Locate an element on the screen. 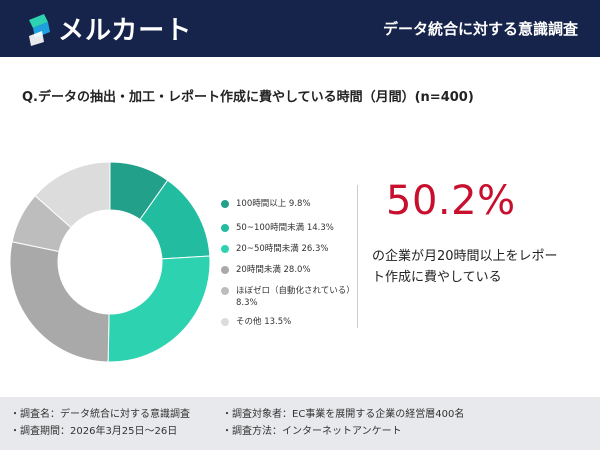 Image resolution: width=600 pixels, height=450 pixels. footer-row: ・調査期間：2026年3月25日〜26日 ・調査方法：インターネットアンケート is located at coordinates (305, 431).